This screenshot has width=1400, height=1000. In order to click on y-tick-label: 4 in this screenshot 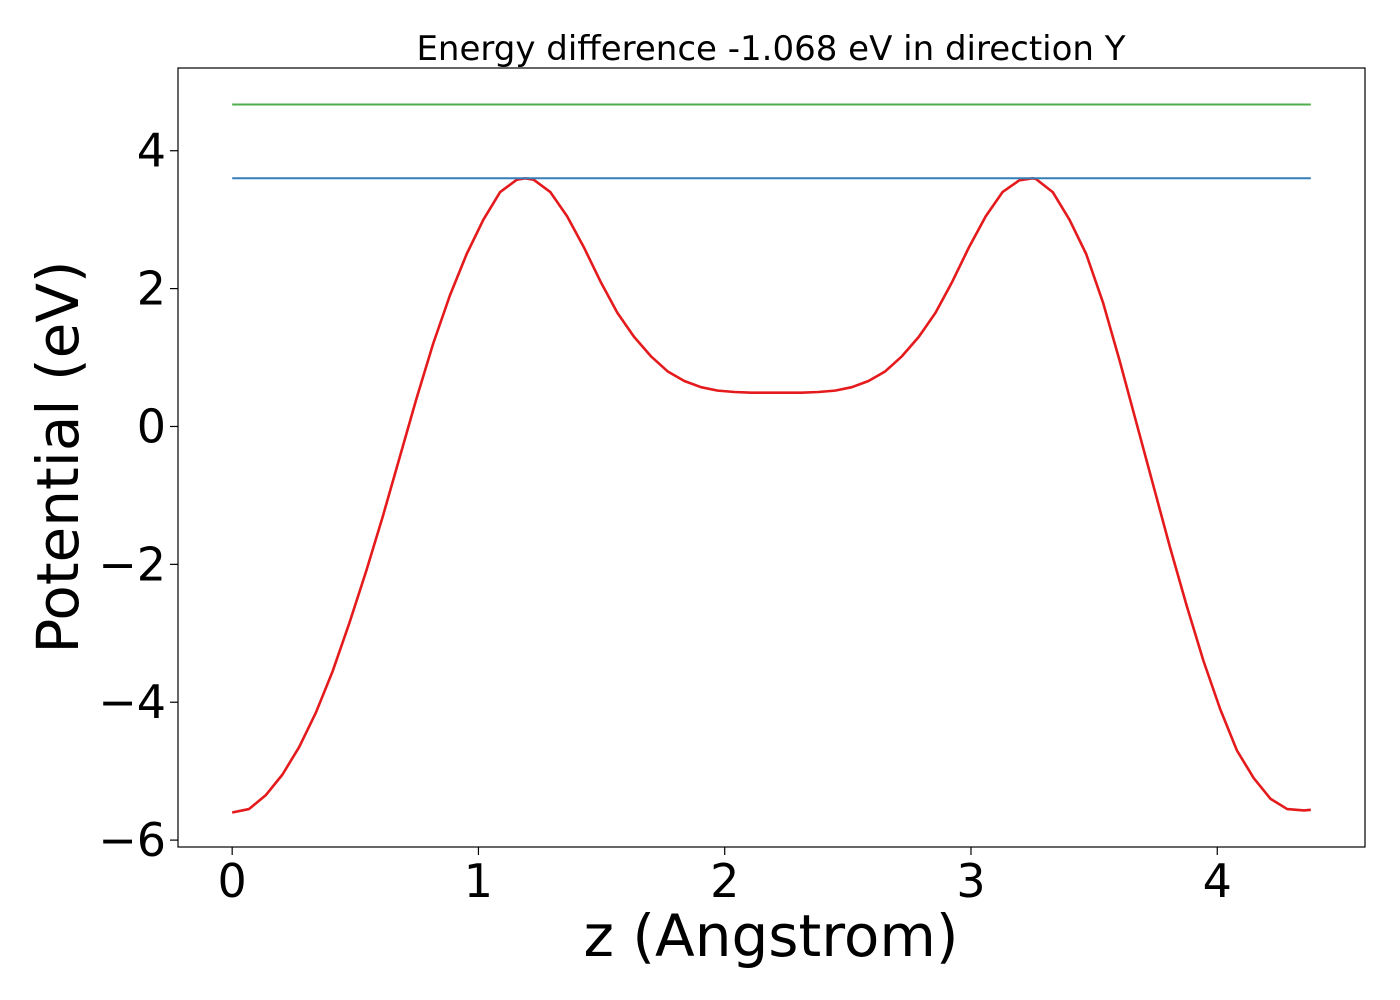, I will do `click(151, 151)`.